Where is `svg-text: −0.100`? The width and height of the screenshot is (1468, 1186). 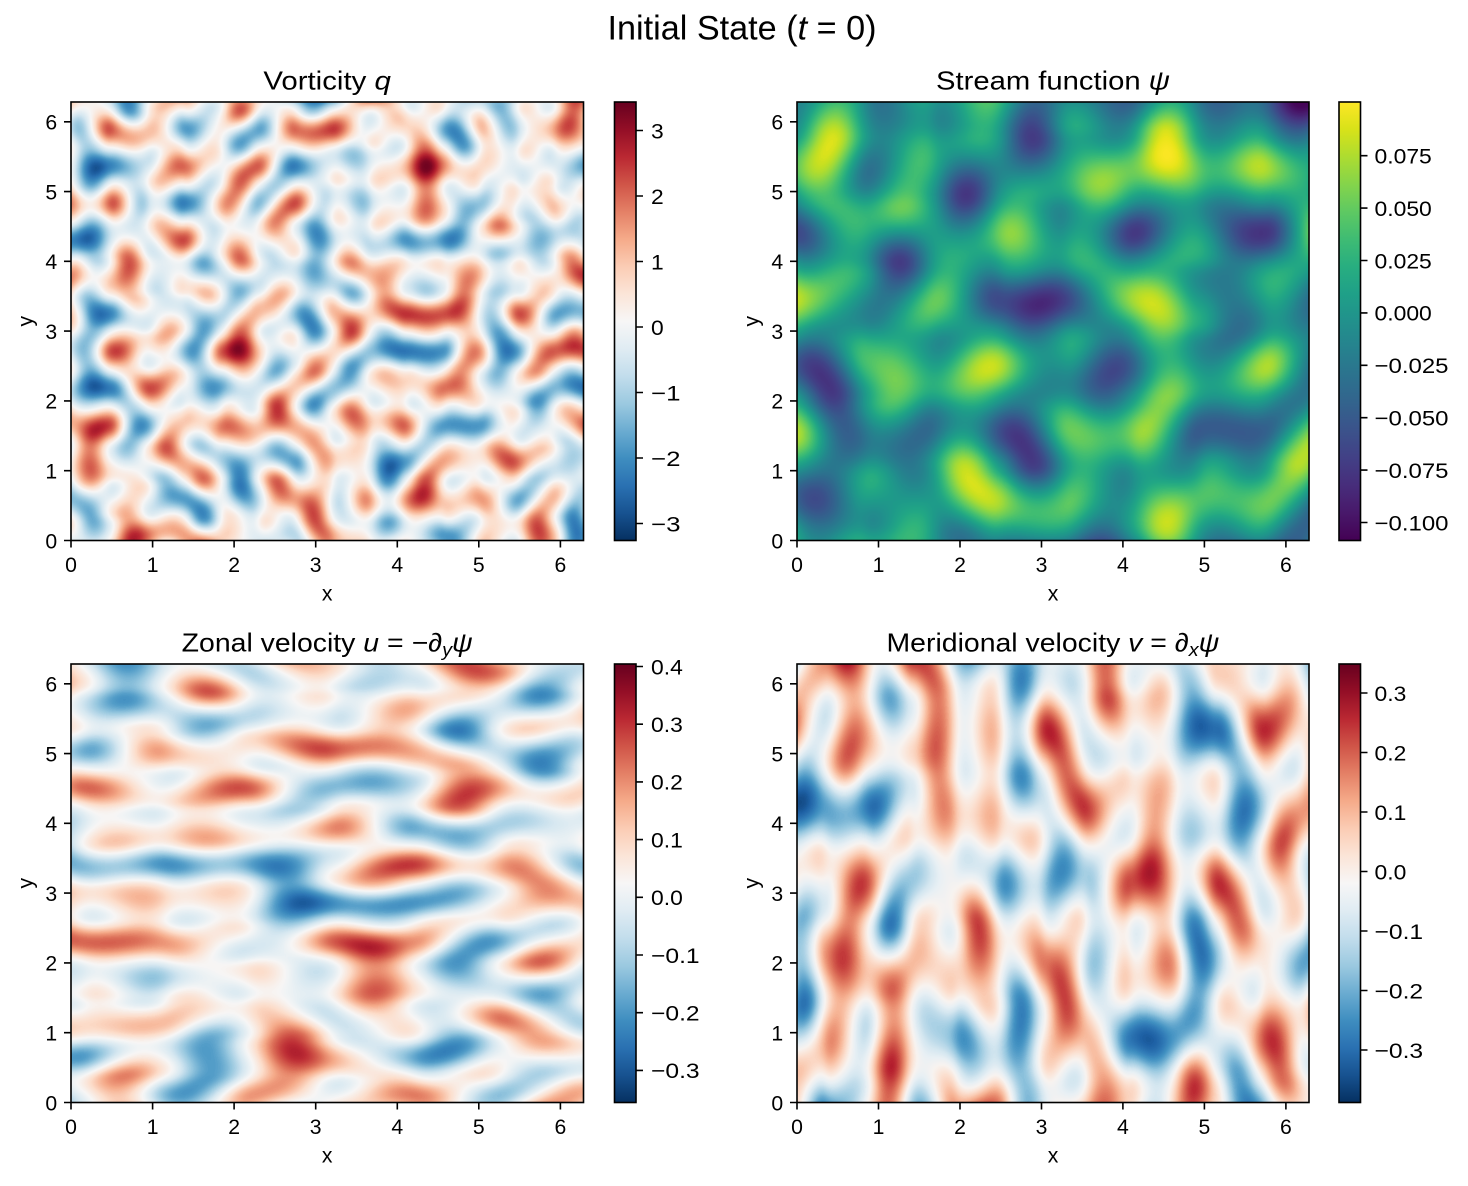
svg-text: −0.100 is located at coordinates (1412, 523).